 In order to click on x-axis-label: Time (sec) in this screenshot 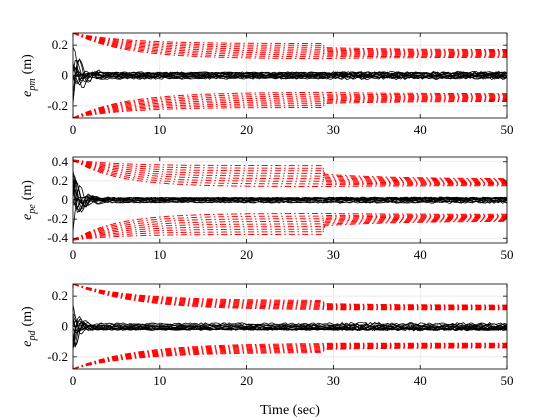, I will do `click(290, 410)`.